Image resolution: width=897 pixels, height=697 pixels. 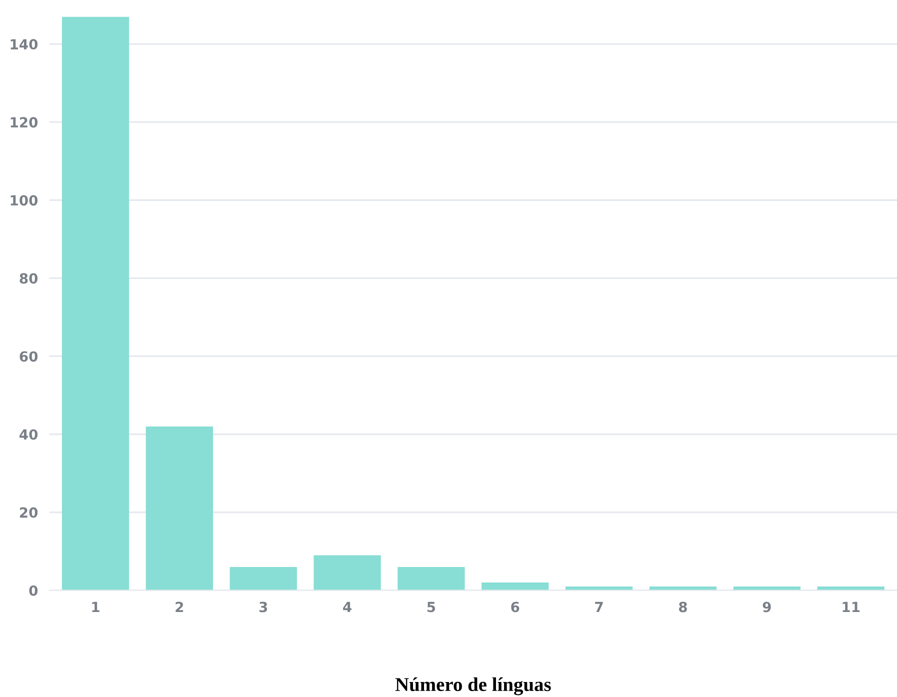 What do you see at coordinates (24, 44) in the screenshot?
I see `y-tick-label: 140` at bounding box center [24, 44].